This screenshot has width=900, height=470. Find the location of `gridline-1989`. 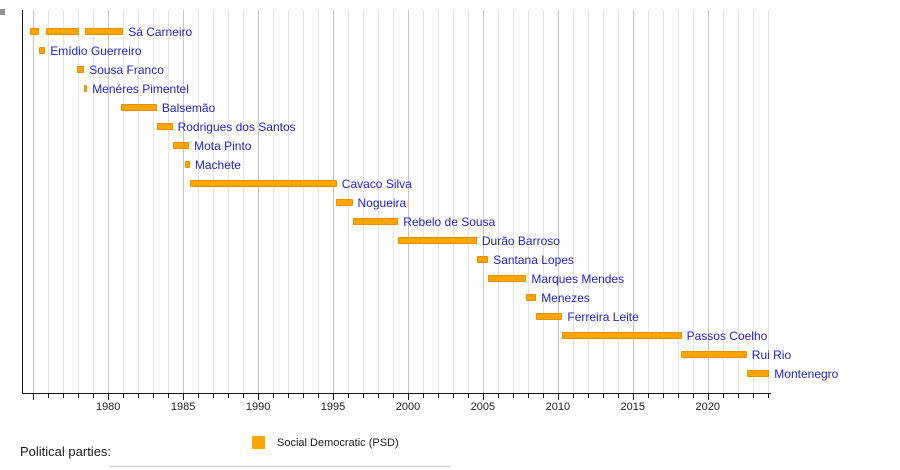

gridline-1989 is located at coordinates (244, 201).